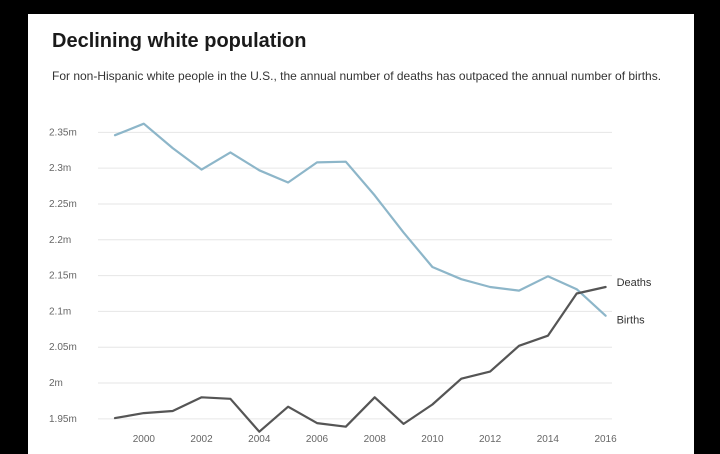  What do you see at coordinates (144, 439) in the screenshot?
I see `x-tick-label: 2000` at bounding box center [144, 439].